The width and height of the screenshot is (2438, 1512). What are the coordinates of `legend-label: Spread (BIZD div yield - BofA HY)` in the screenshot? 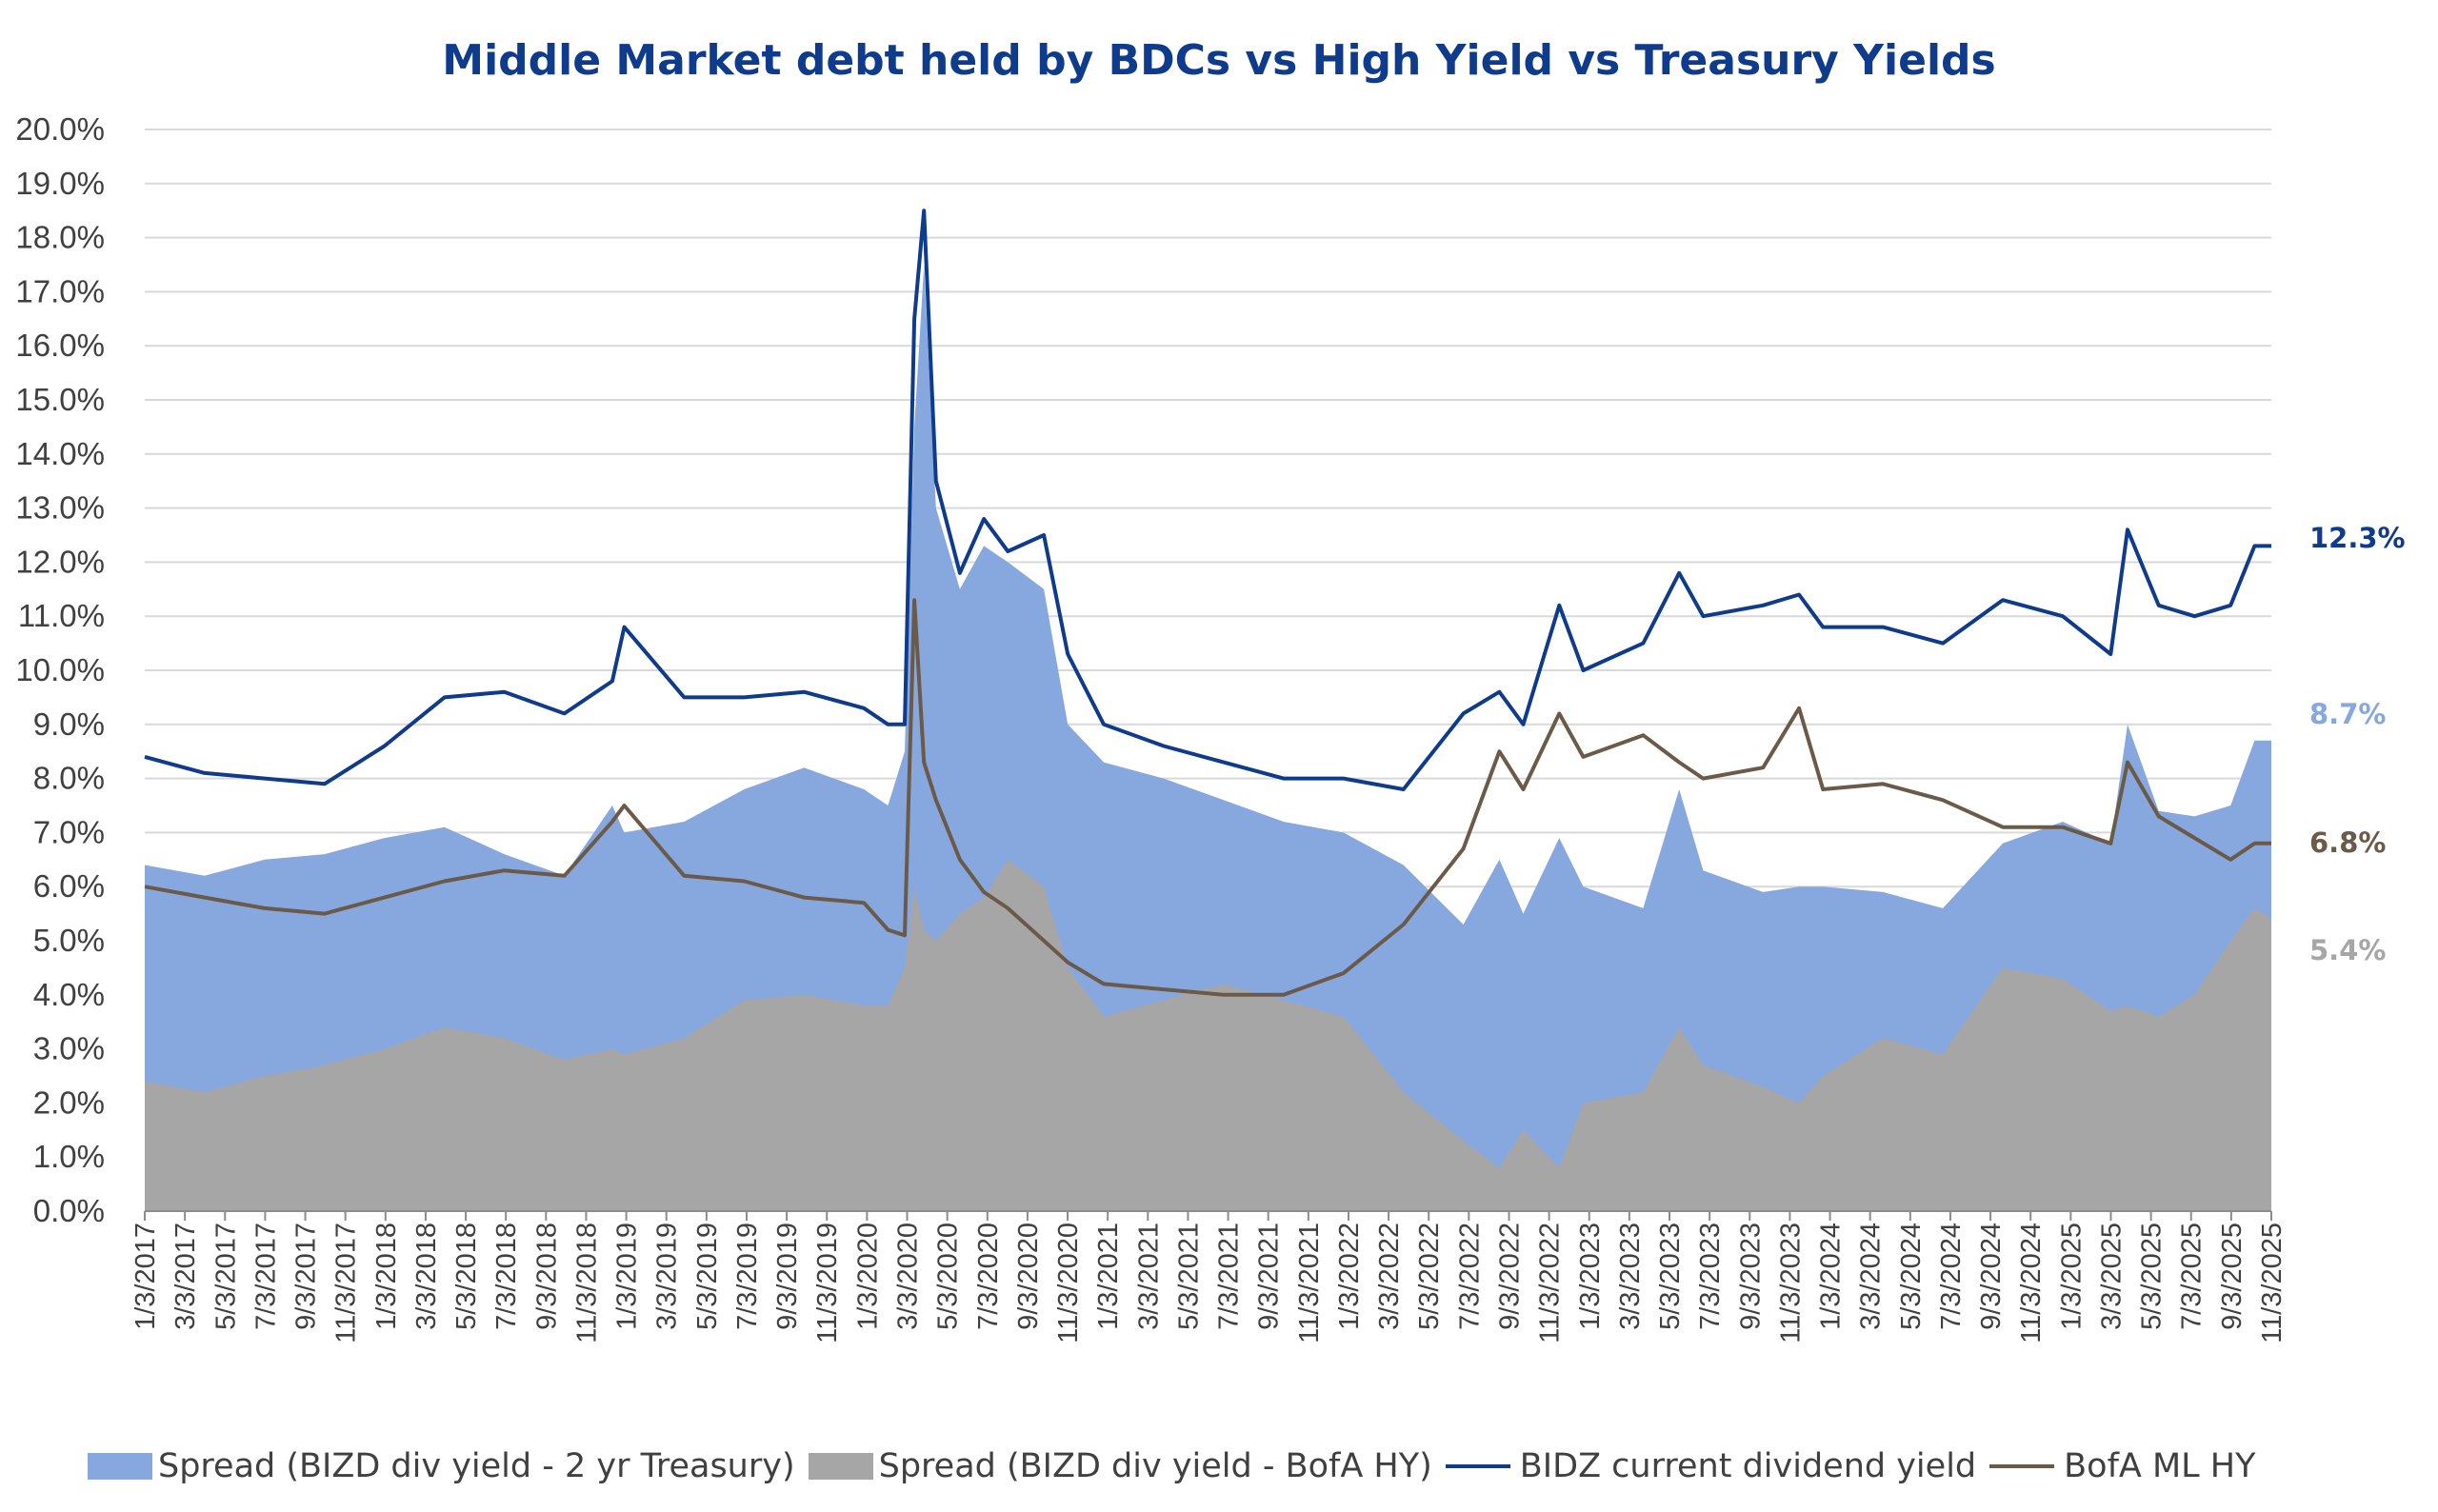 It's located at (1155, 1466).